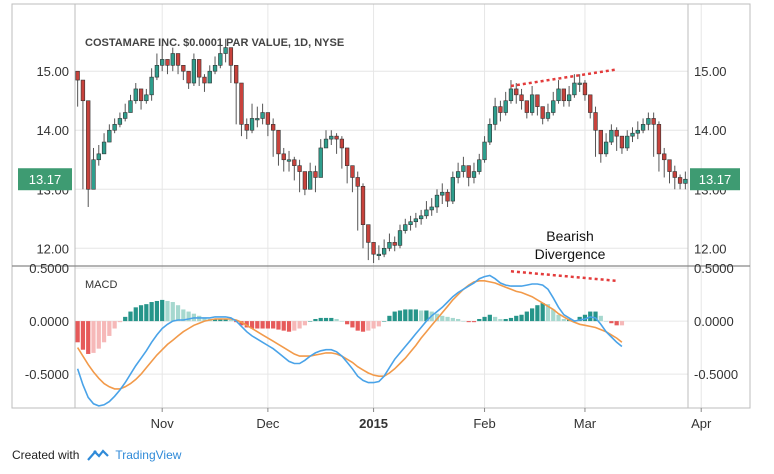 The height and width of the screenshot is (474, 774). Describe the element at coordinates (563, 78) in the screenshot. I see `price-divergence-line` at that location.